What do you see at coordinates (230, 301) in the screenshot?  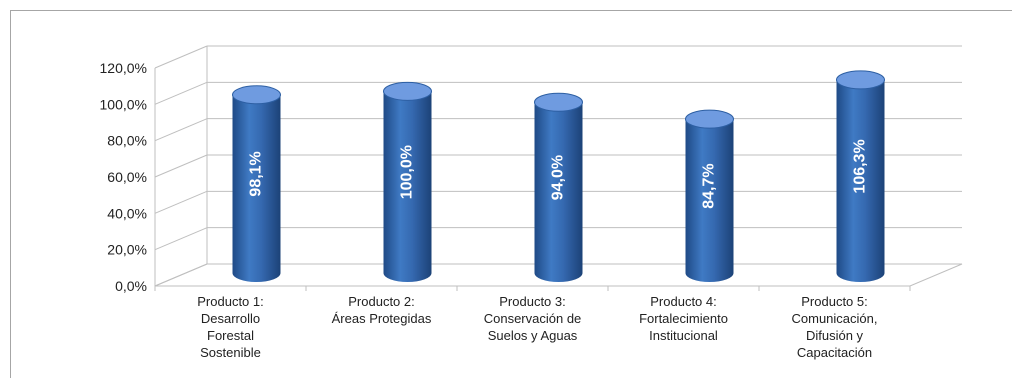 I see `x-tick-label-line: Producto 1:` at bounding box center [230, 301].